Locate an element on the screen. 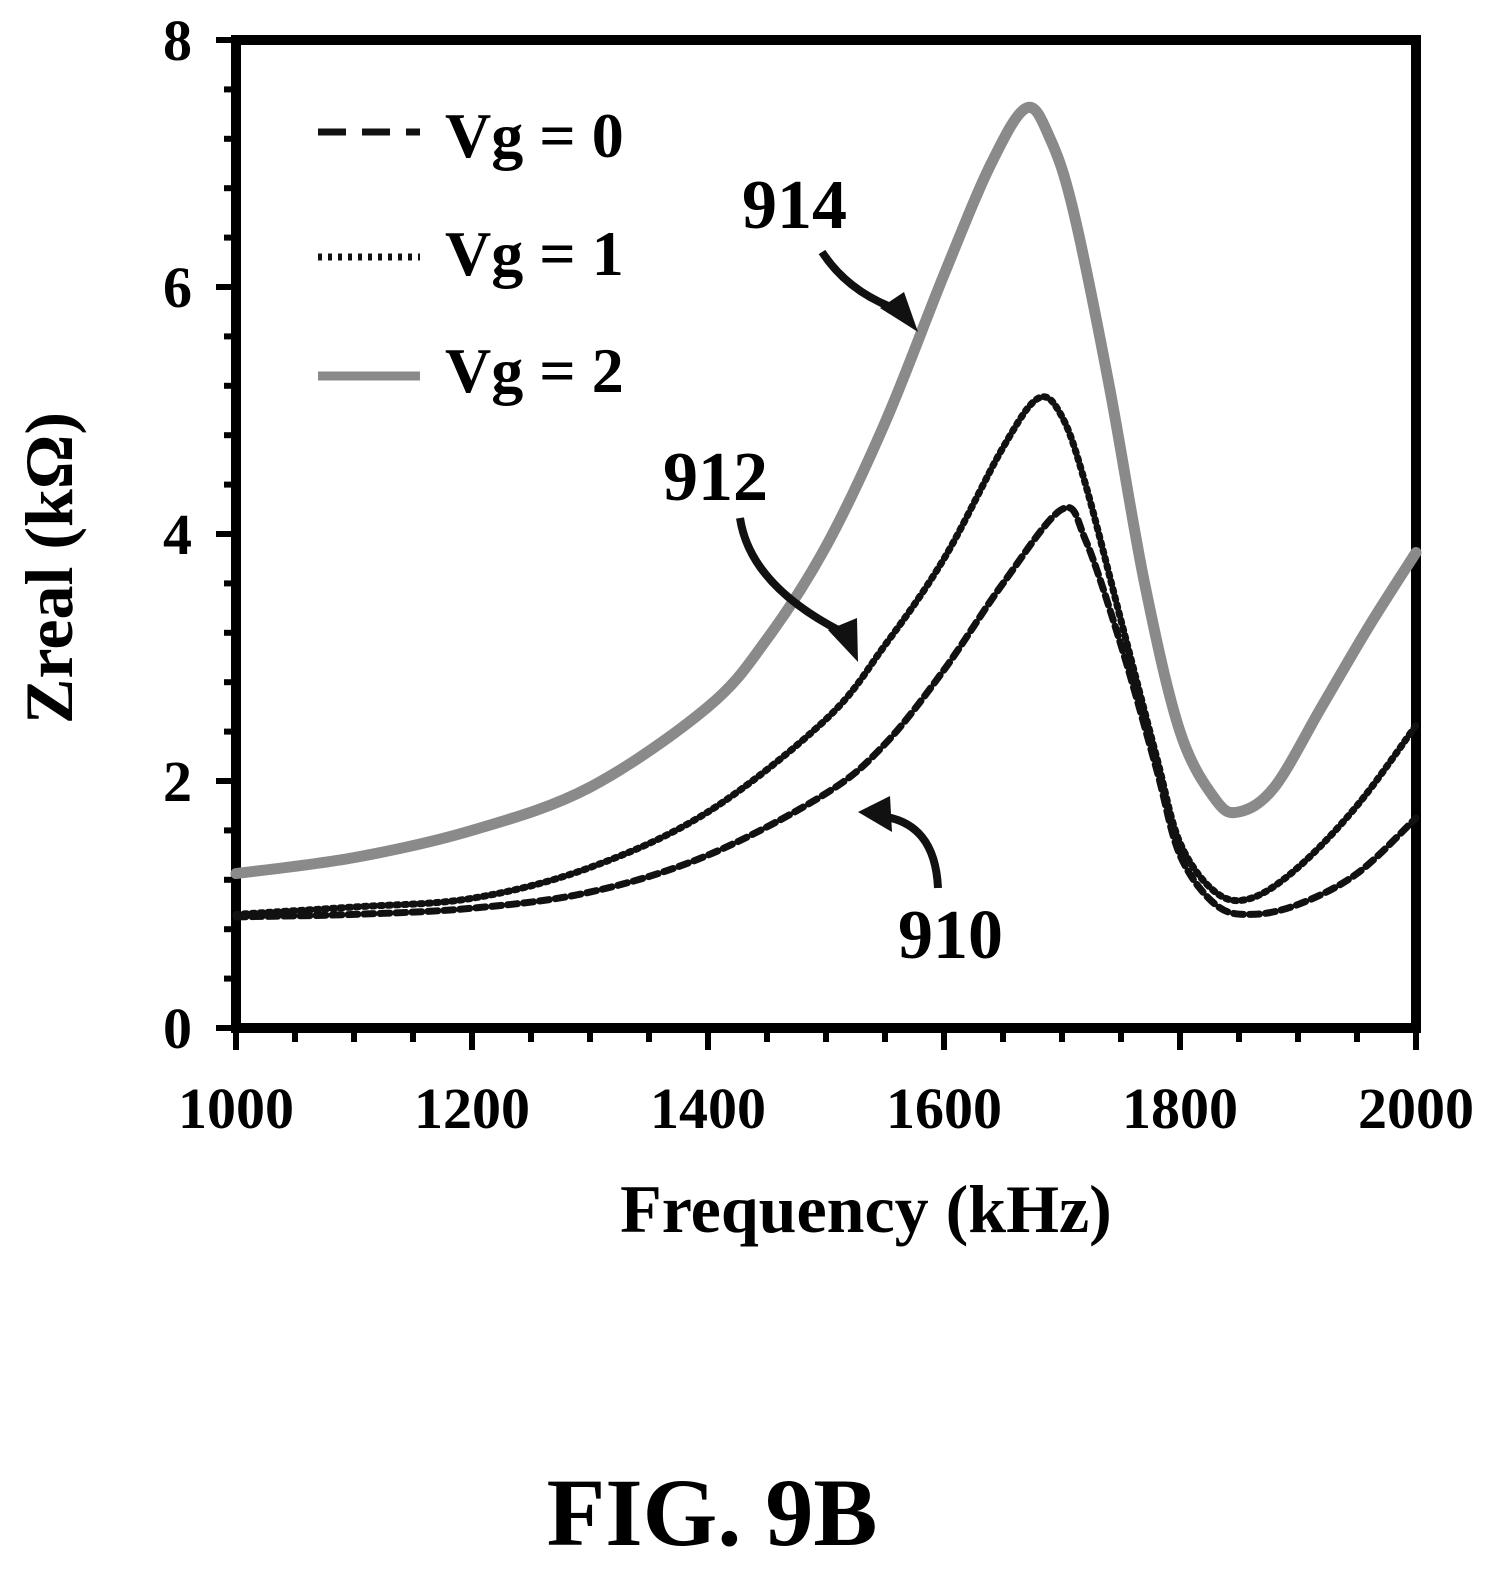  figure-caption: FIG. 9B is located at coordinates (712, 1512).